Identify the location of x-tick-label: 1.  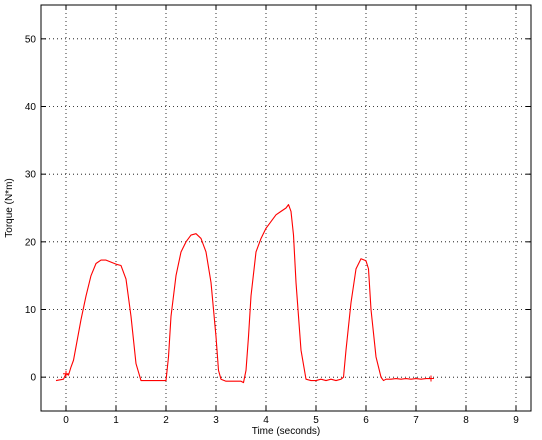
(116, 420).